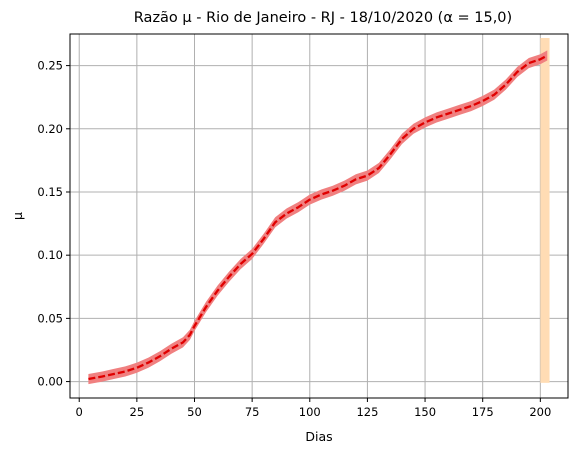  Describe the element at coordinates (483, 412) in the screenshot. I see `x-tick-label: 175` at that location.